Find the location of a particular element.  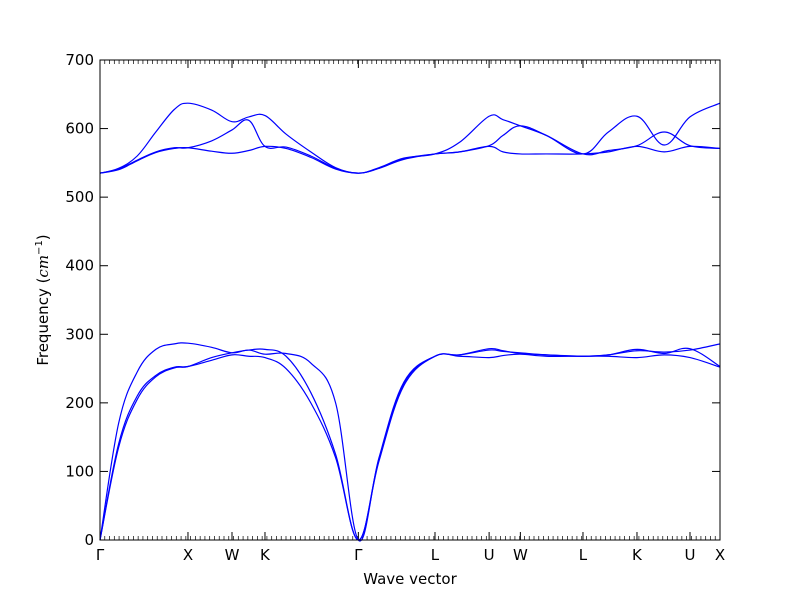

y-tick-label: 100 is located at coordinates (79, 471).